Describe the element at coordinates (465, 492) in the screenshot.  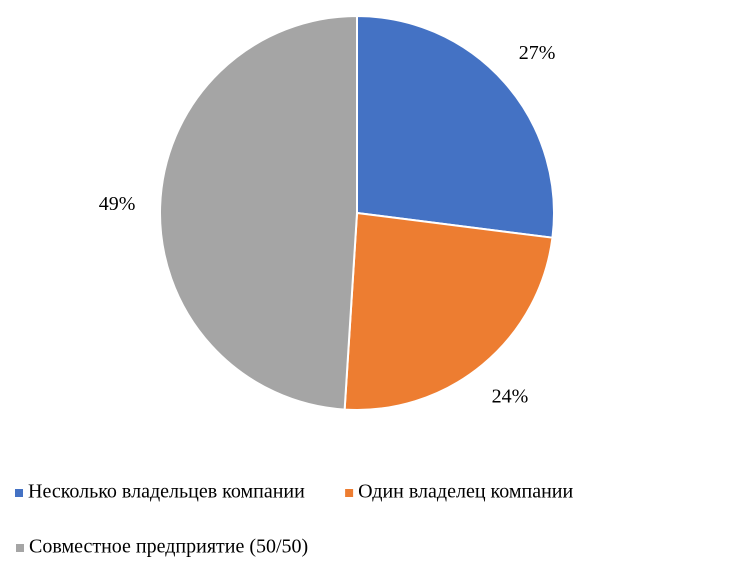
I see `legend-label: Один владелец компании` at that location.